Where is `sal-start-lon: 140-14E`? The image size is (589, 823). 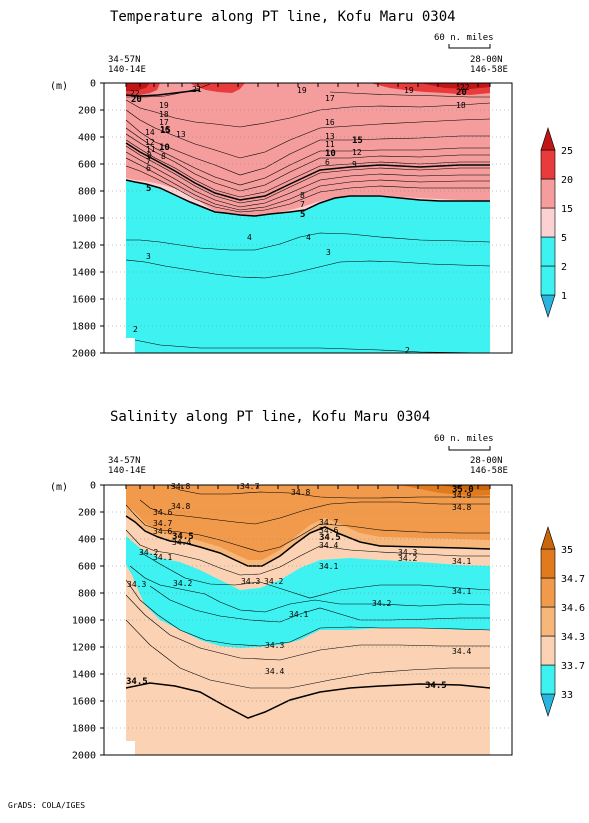 sal-start-lon: 140-14E is located at coordinates (127, 471).